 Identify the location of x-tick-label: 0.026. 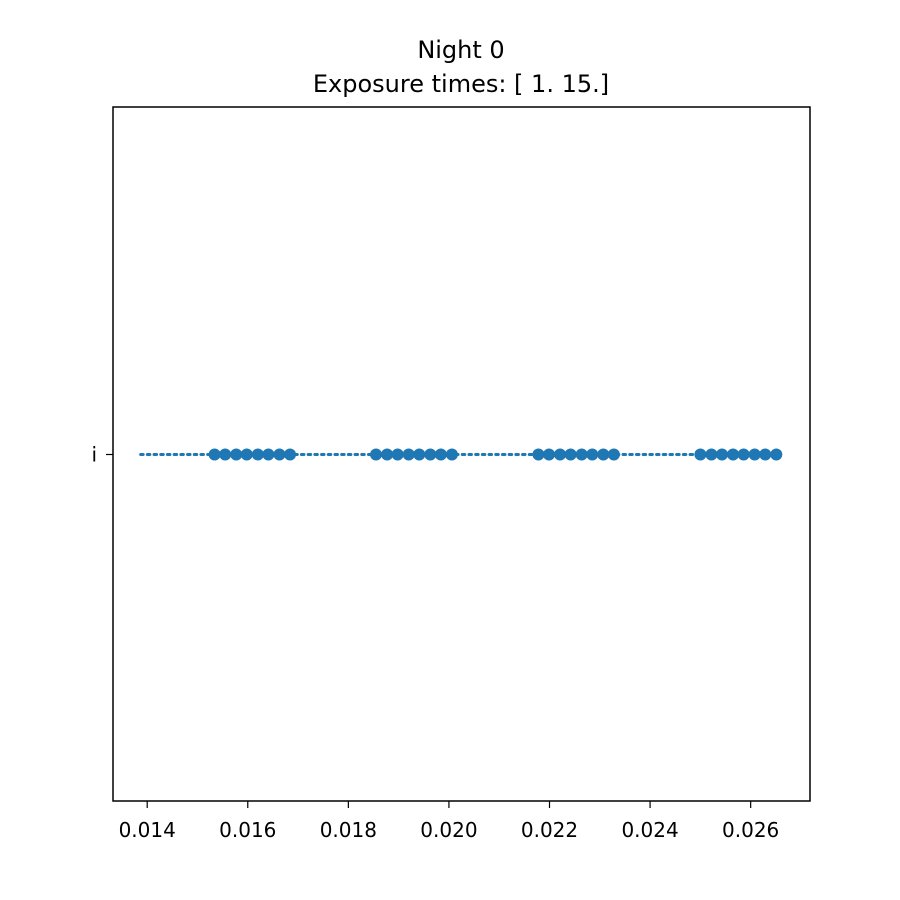
(750, 830).